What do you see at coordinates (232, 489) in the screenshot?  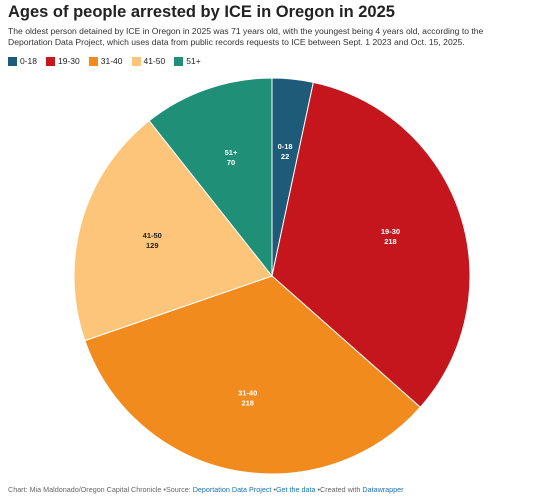 I see `source-link: Deportation Data Project` at bounding box center [232, 489].